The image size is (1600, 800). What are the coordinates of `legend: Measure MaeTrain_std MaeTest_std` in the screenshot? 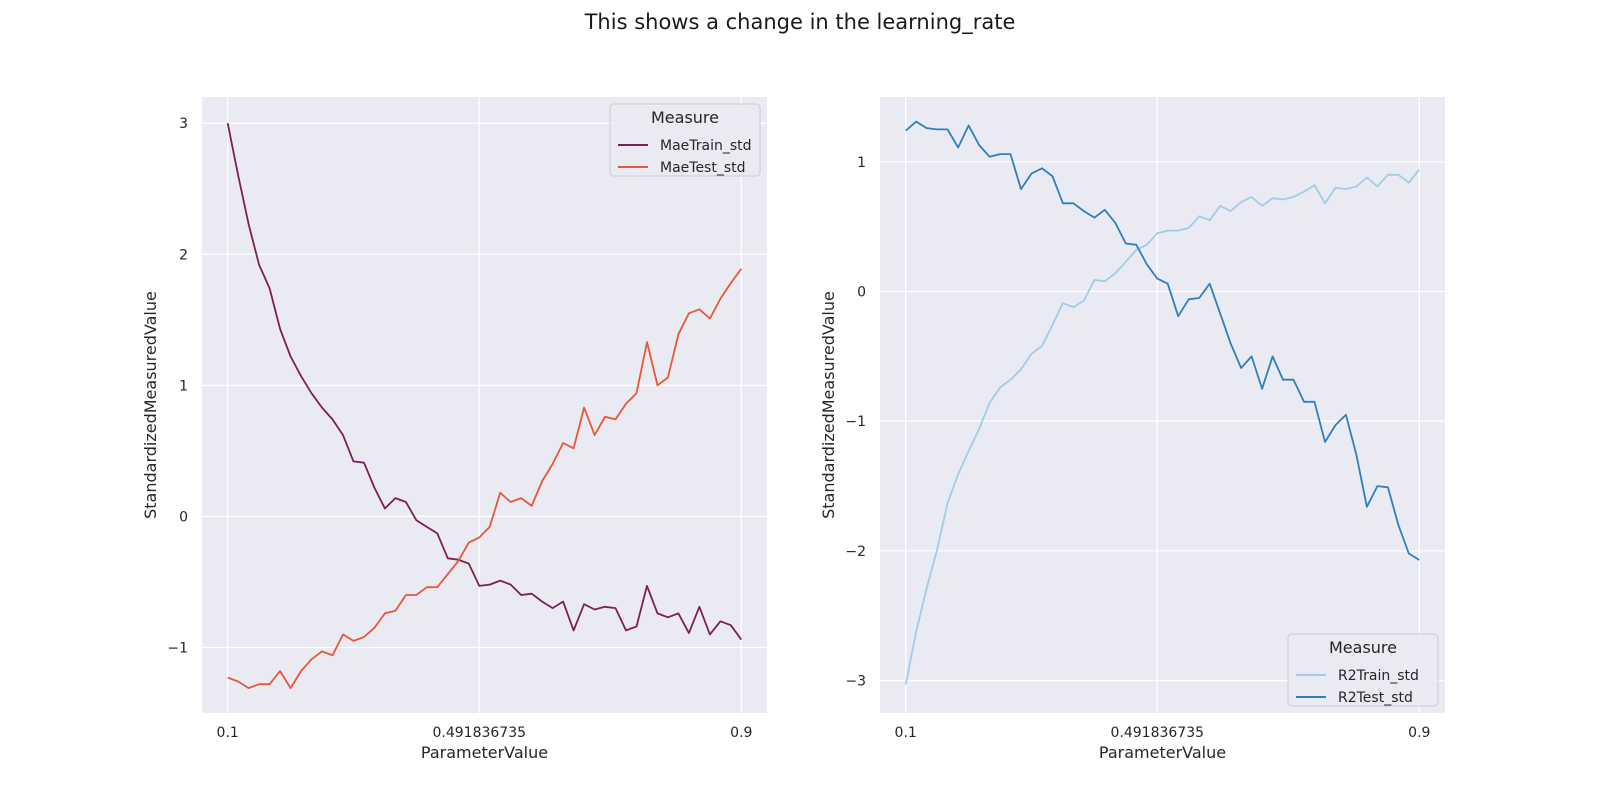 It's located at (685, 140).